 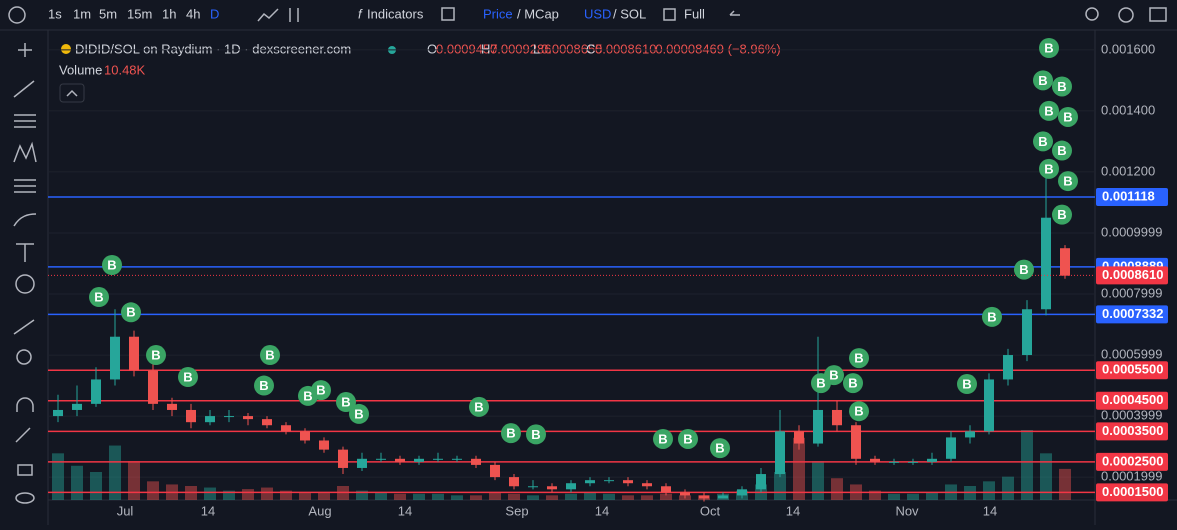 I want to click on interval-button: 1s, so click(x=55, y=13).